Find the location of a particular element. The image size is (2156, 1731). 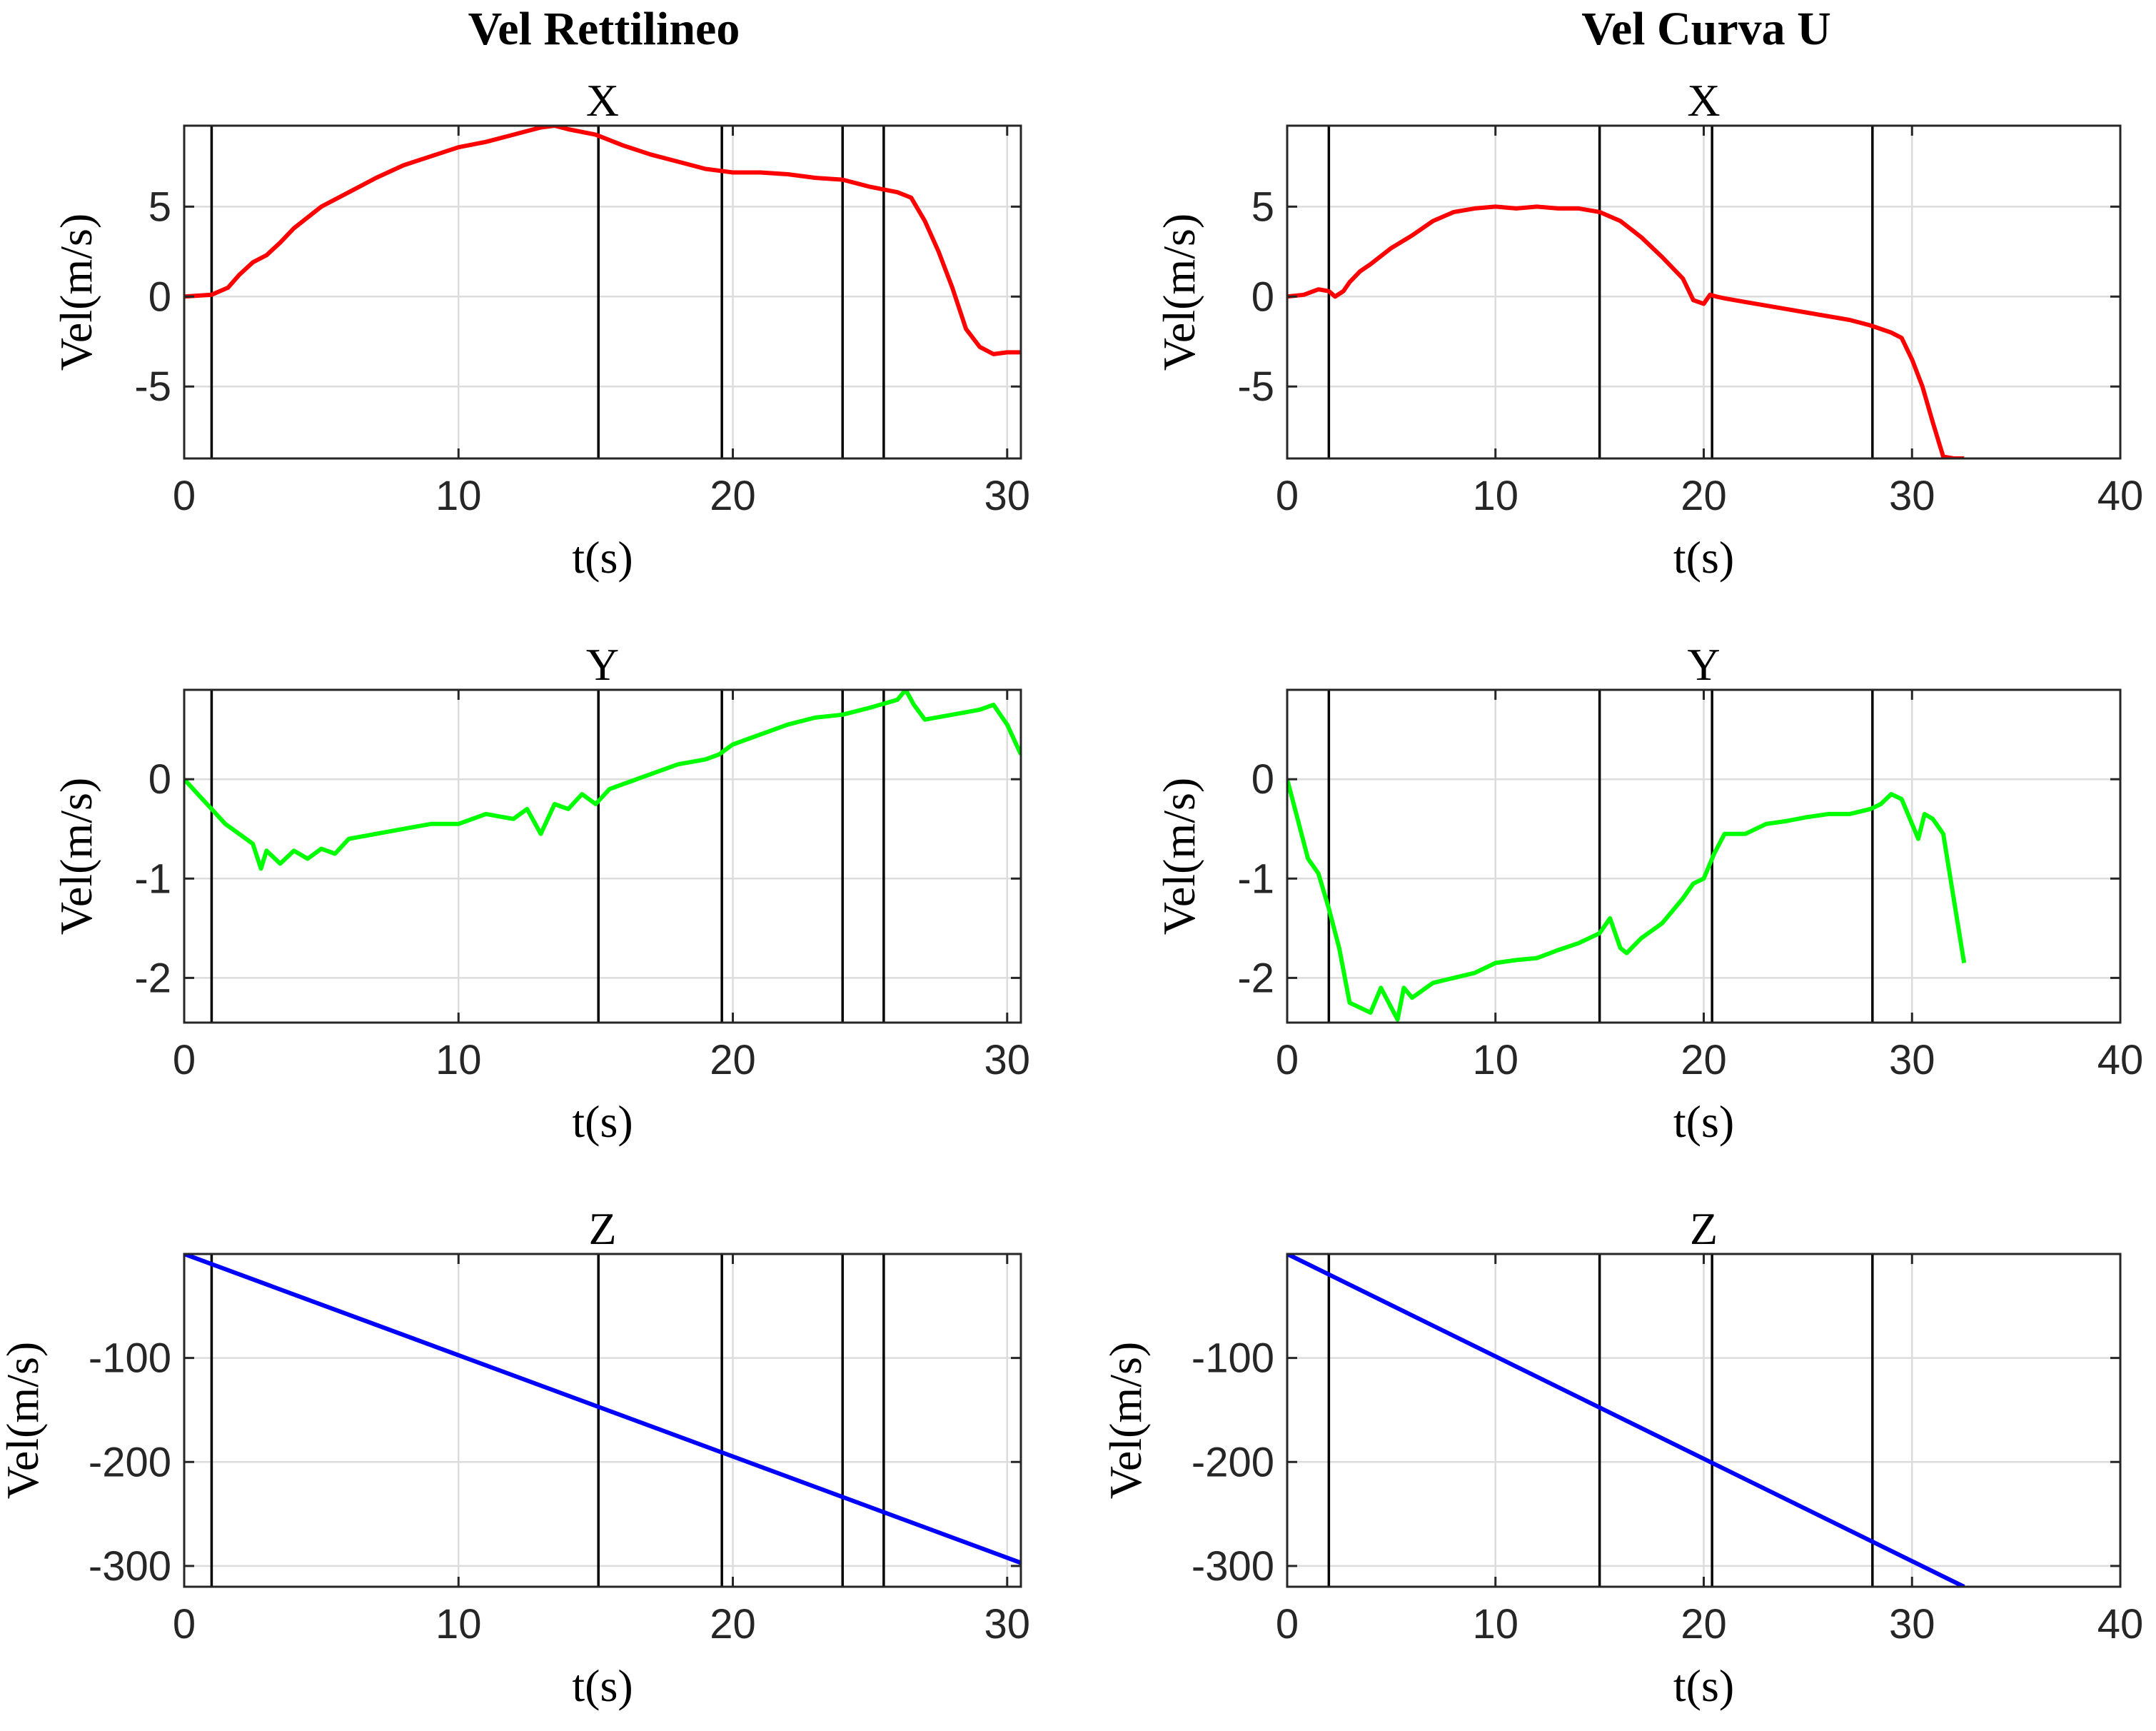

subplot-x-curva-u: 0 10 20 30 40 -5 0 5 Xt(s) Vel(m/s) is located at coordinates (1649, 329).